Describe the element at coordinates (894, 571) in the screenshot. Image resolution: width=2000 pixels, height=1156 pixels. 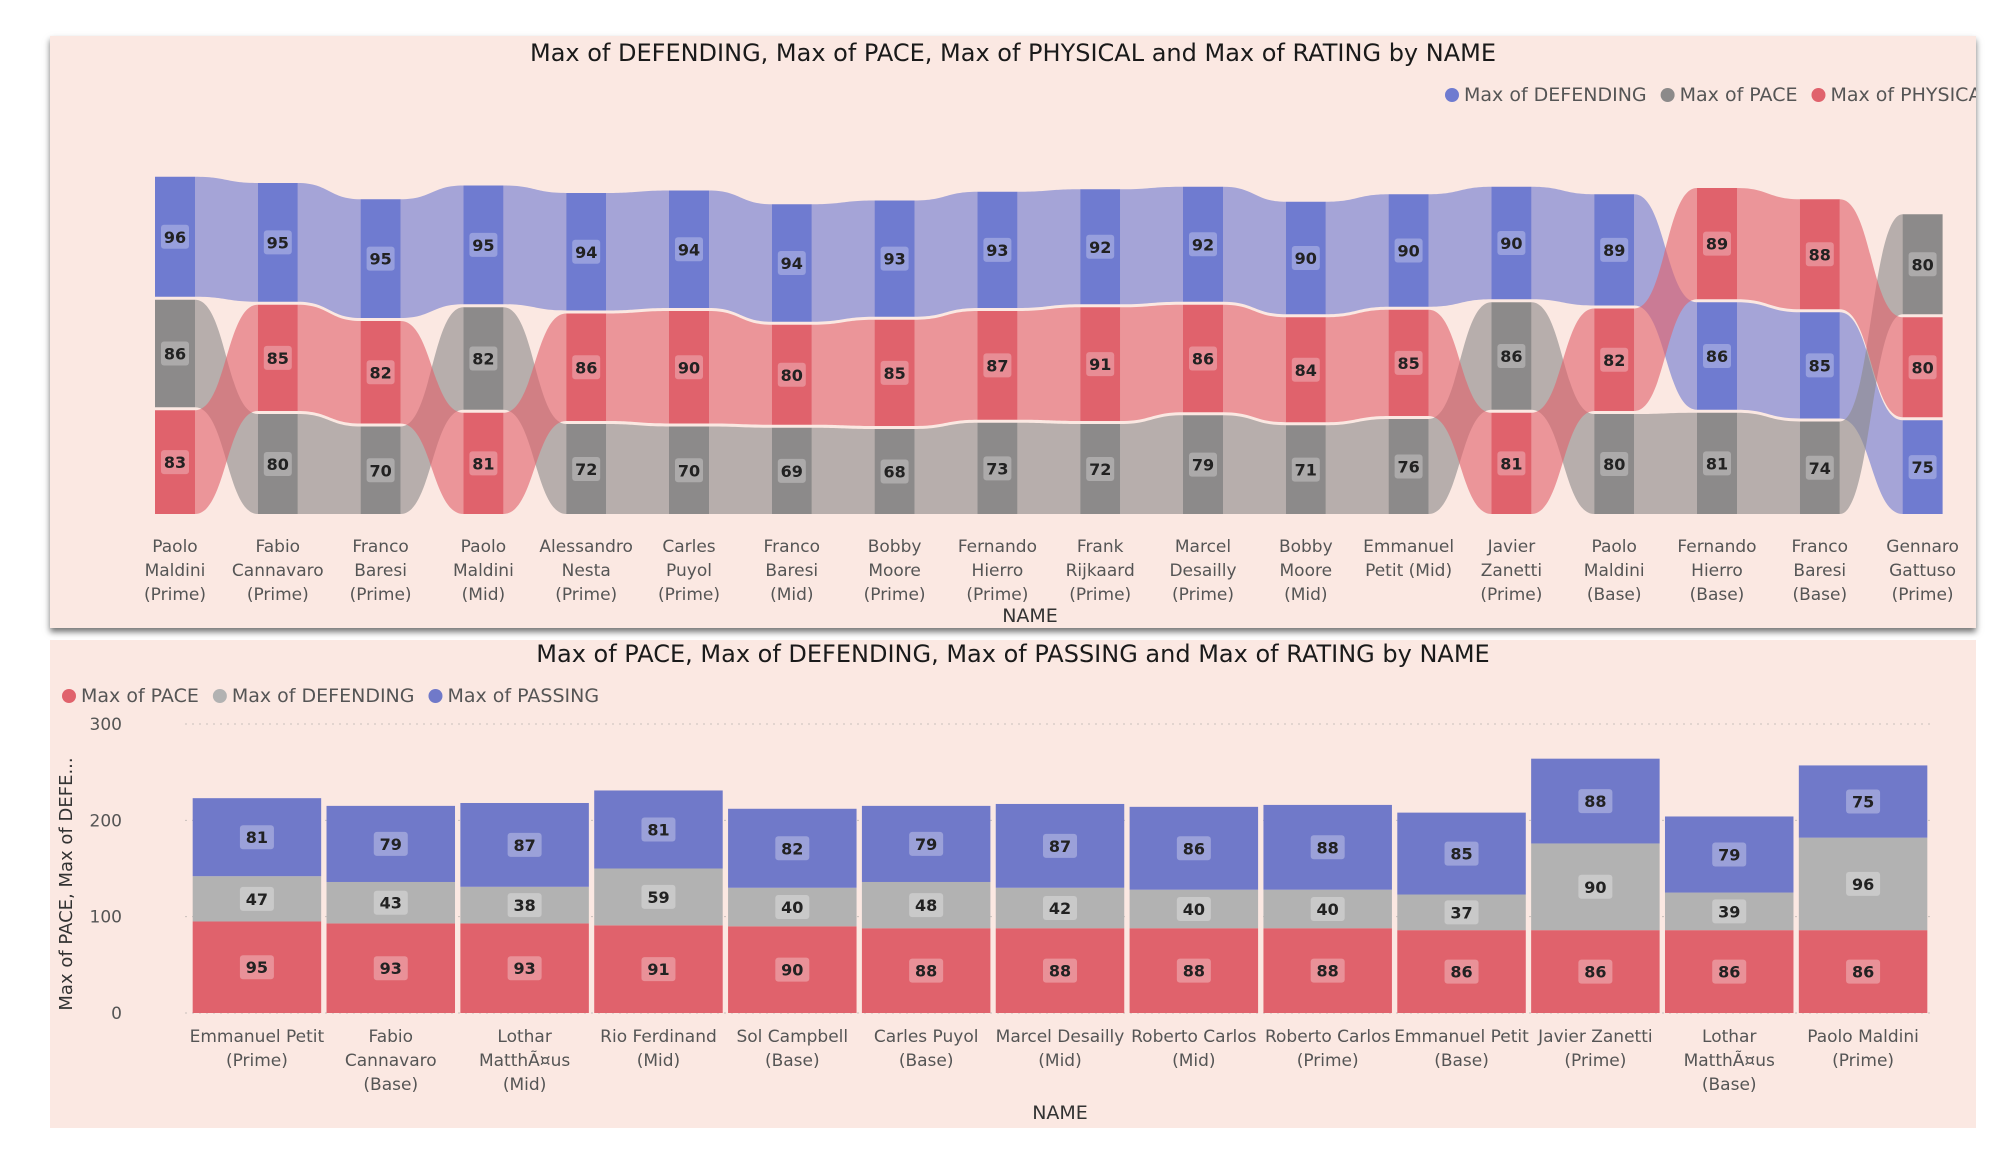
I see `x-tick-label: Moore` at that location.